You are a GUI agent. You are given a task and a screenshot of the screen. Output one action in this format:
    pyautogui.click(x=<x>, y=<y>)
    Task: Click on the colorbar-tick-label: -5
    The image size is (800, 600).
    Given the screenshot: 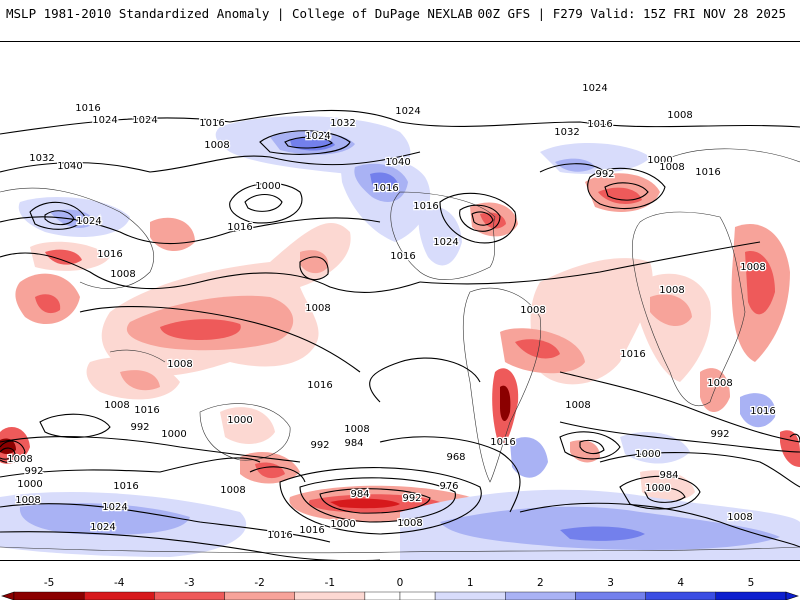 What is the action you would take?
    pyautogui.click(x=49, y=583)
    